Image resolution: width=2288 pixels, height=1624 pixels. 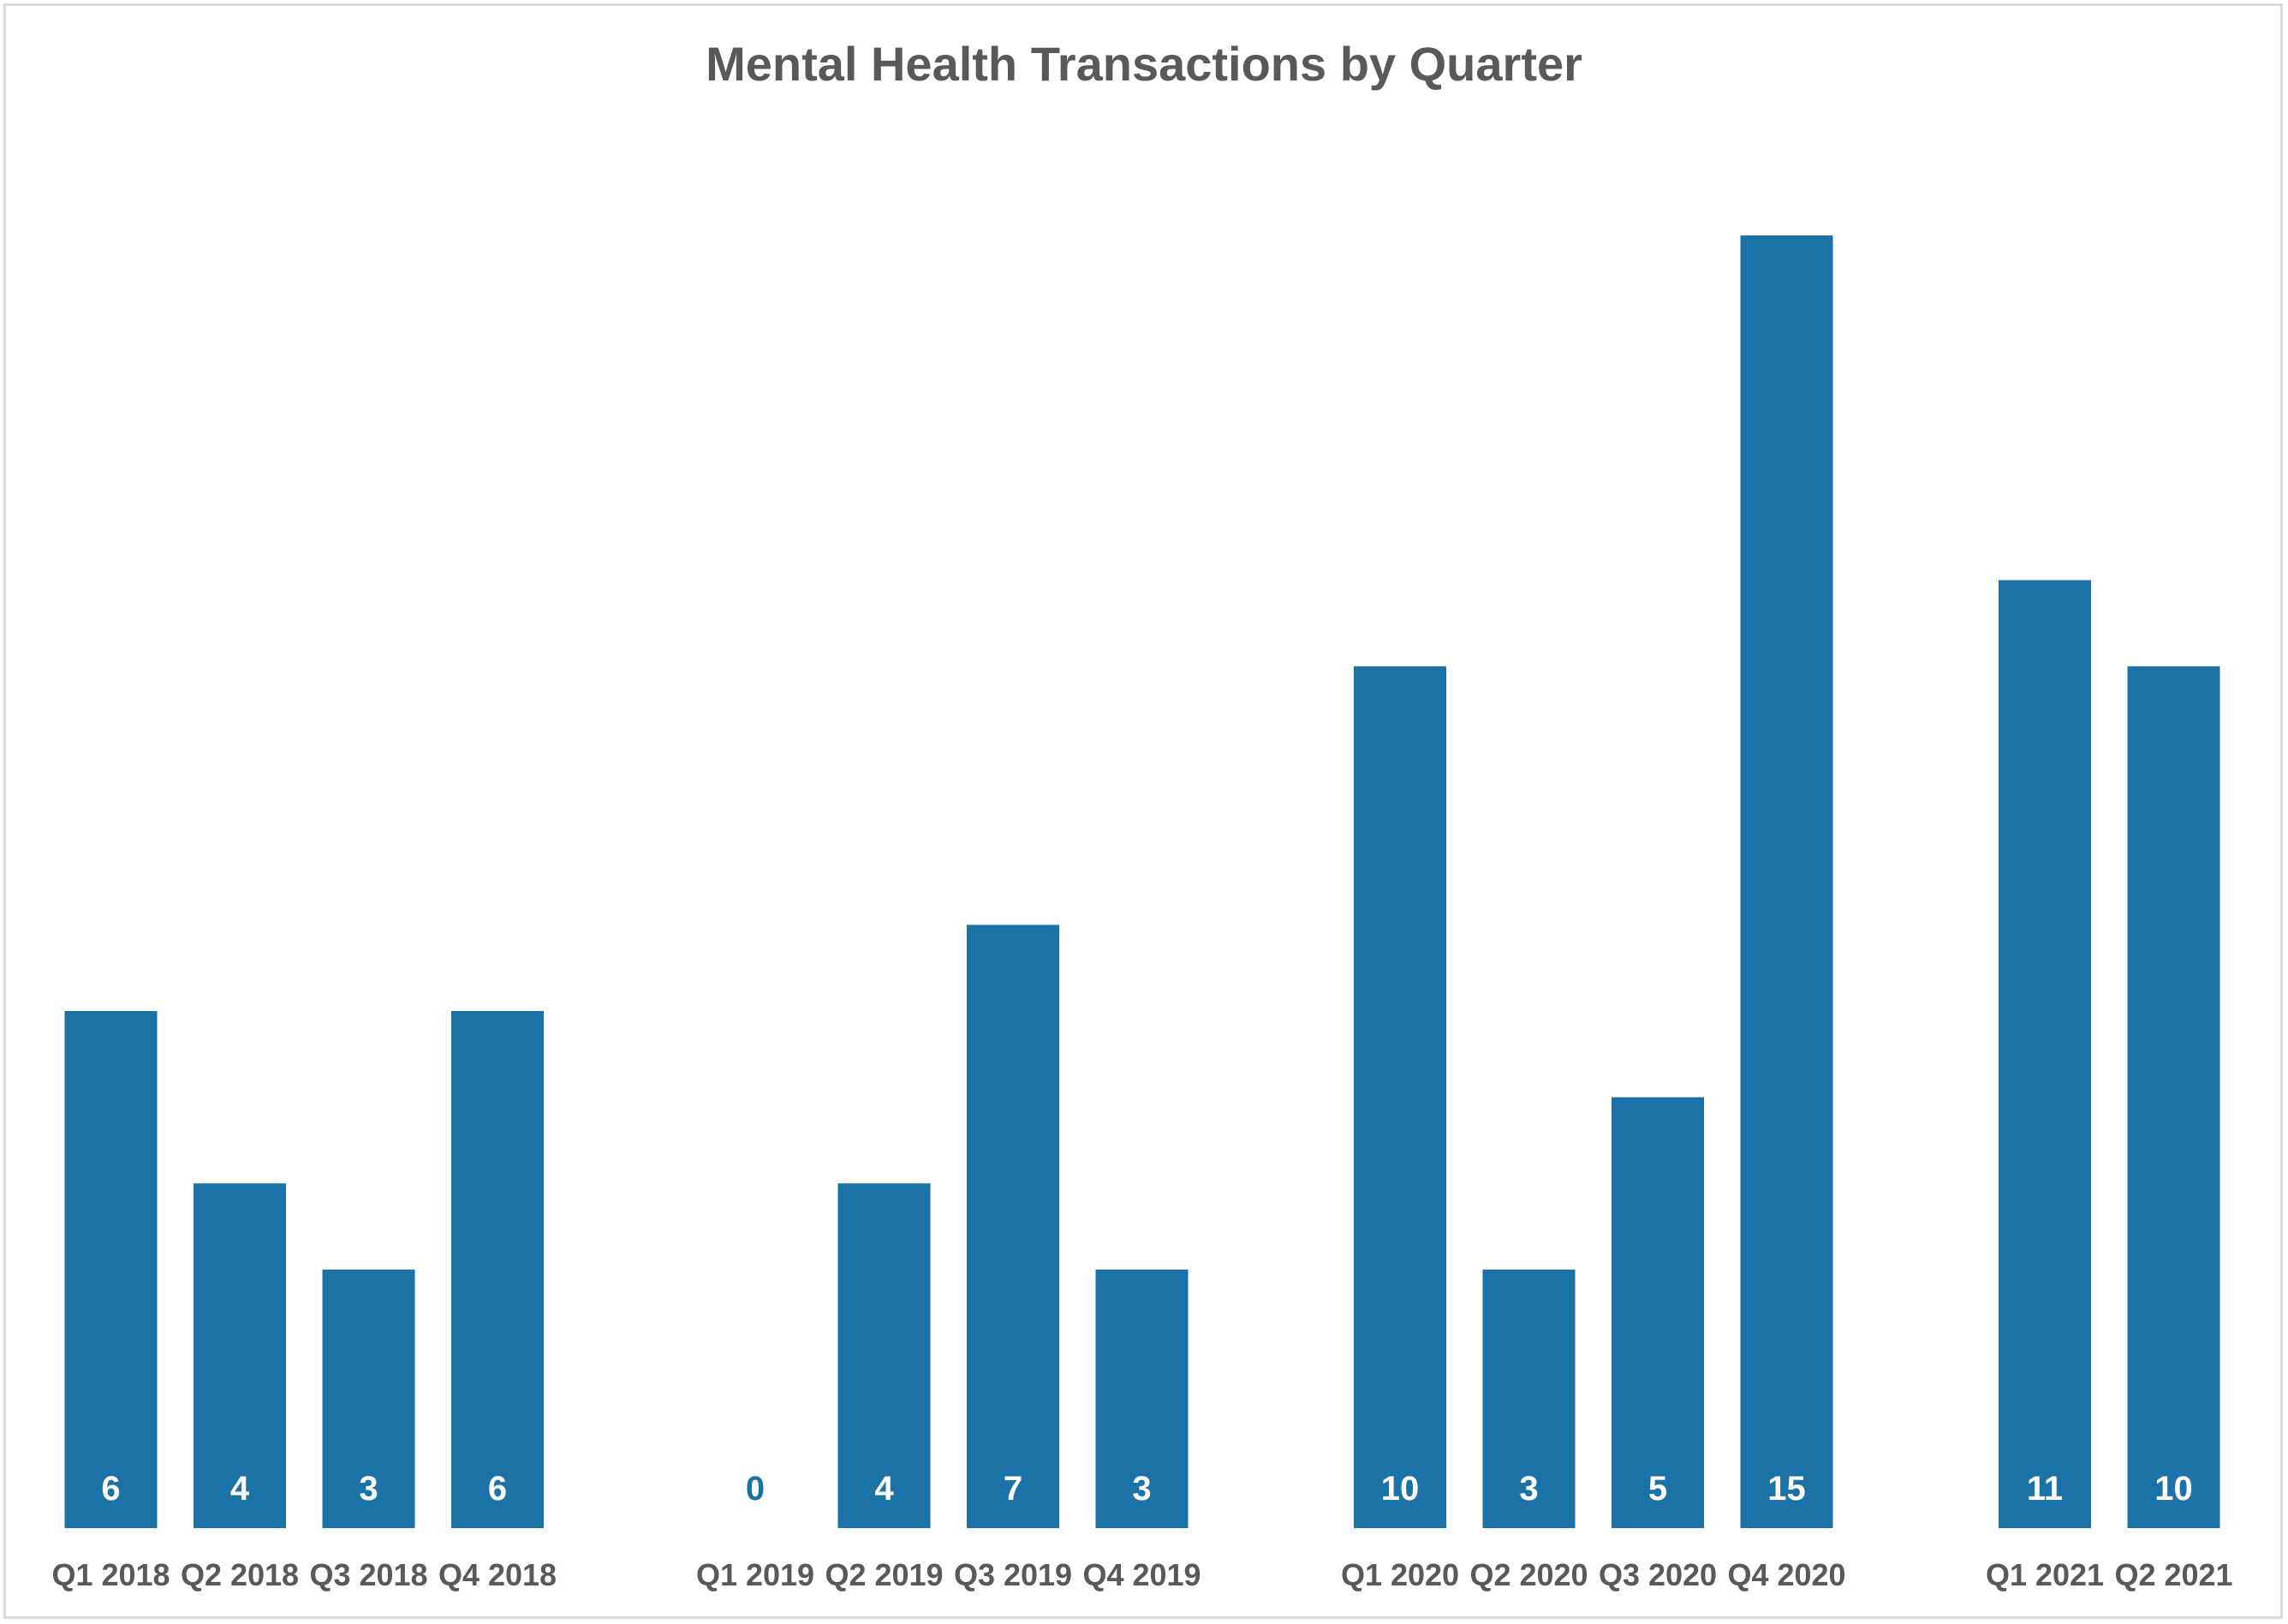 What do you see at coordinates (2173, 1574) in the screenshot?
I see `x-tick-label: Q2 2021` at bounding box center [2173, 1574].